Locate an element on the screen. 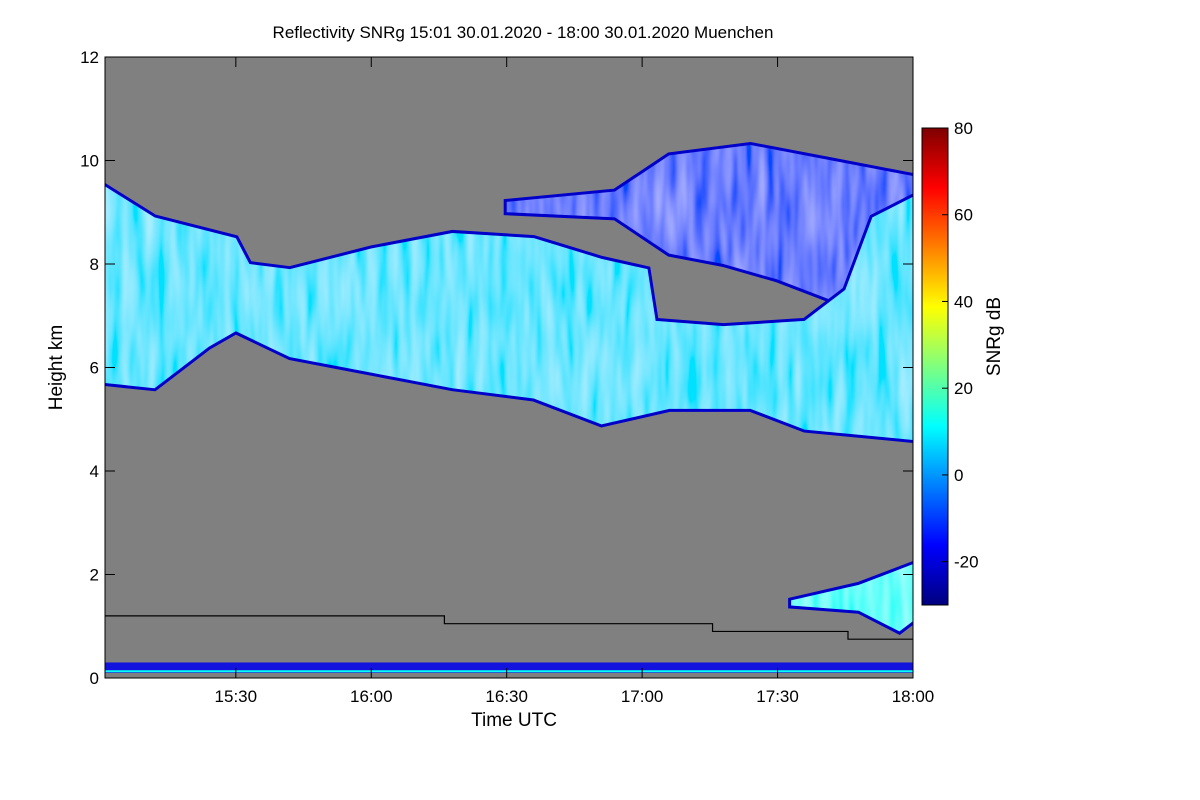 This screenshot has height=800, width=1200. colorbar-tick-label: 0 is located at coordinates (958, 475).